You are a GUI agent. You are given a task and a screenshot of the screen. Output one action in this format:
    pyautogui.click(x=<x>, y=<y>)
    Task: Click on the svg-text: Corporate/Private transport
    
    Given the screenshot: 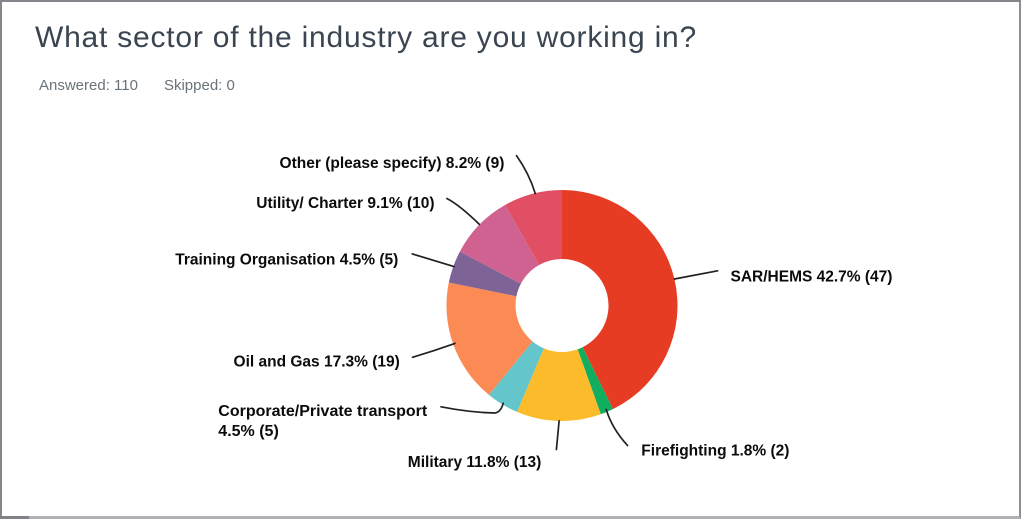 What is the action you would take?
    pyautogui.click(x=323, y=411)
    